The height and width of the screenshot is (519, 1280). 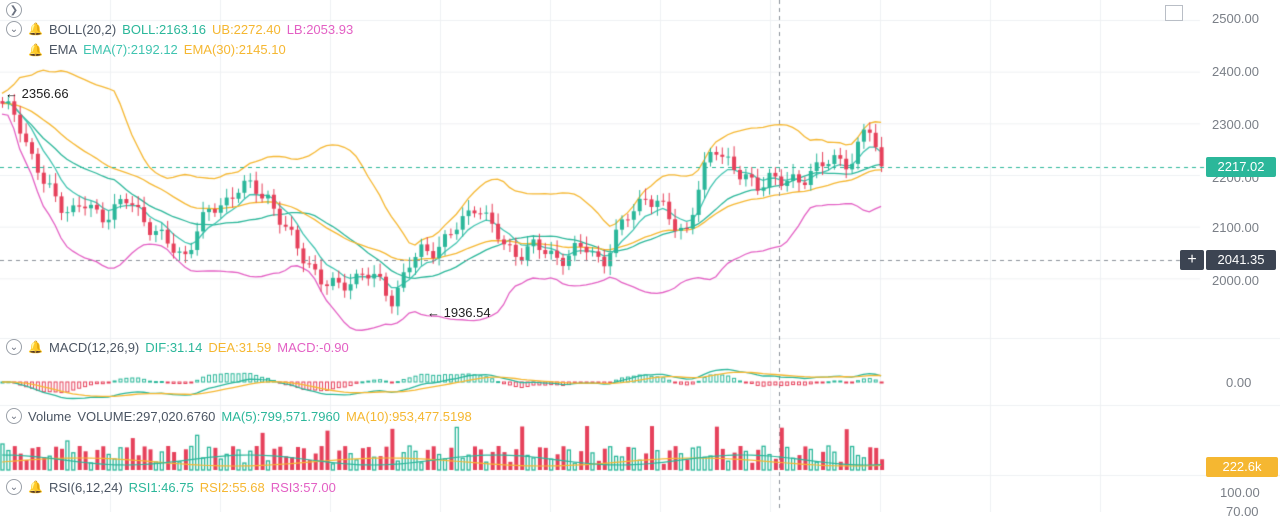 I want to click on ema-legend: 🔔 EMA EMA(7):2192.12 EMA(30):2145.10, so click(x=160, y=49).